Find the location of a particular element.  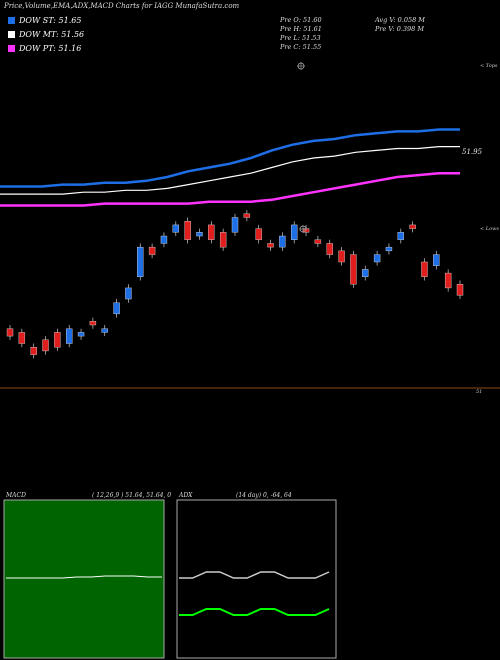

legend-swatch-st is located at coordinates (11, 20).